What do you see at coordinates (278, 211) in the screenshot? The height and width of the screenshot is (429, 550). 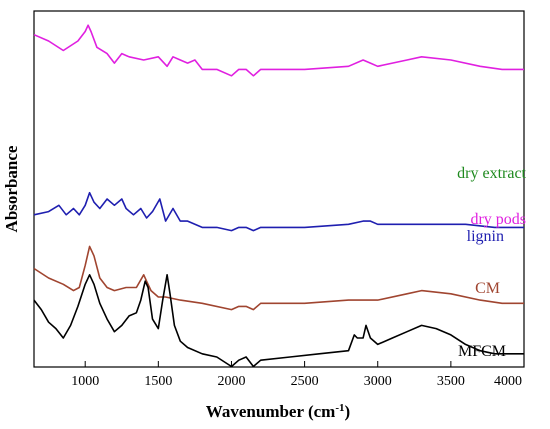 I see `series-line-lignin` at bounding box center [278, 211].